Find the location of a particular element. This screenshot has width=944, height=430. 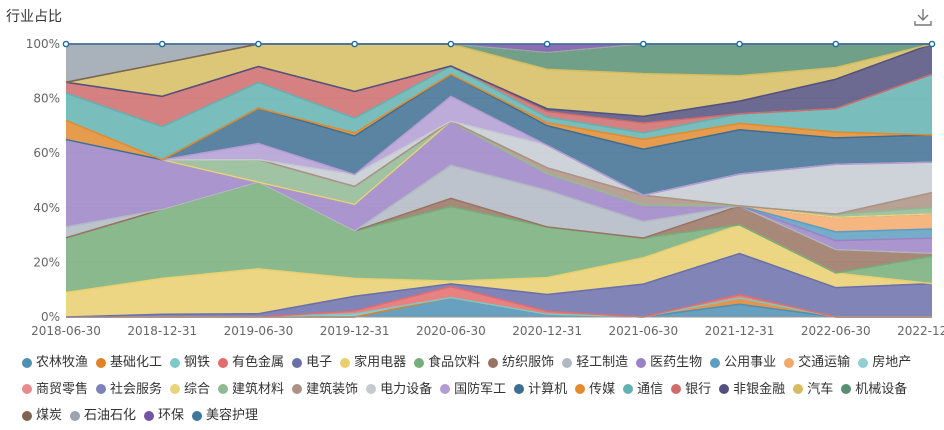

legend-item: 机械设备 is located at coordinates (874, 389).